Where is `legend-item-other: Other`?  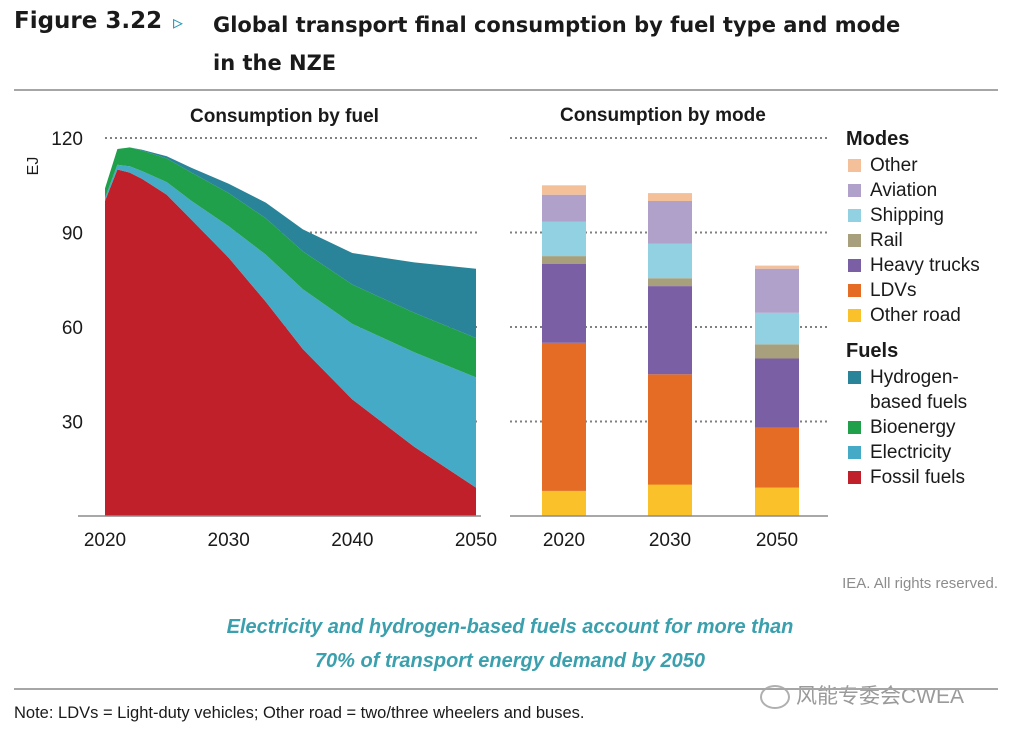
legend-item-other: Other is located at coordinates (913, 165).